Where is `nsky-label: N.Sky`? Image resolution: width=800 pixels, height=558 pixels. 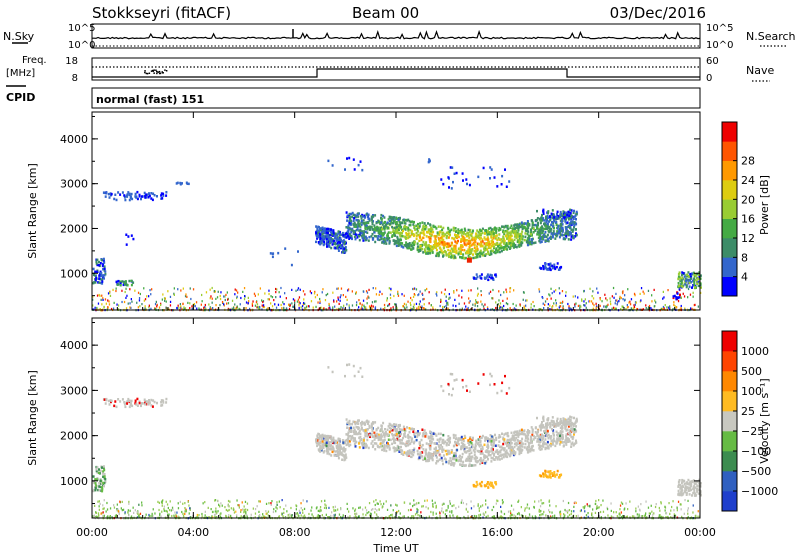 nsky-label: N.Sky is located at coordinates (19, 36).